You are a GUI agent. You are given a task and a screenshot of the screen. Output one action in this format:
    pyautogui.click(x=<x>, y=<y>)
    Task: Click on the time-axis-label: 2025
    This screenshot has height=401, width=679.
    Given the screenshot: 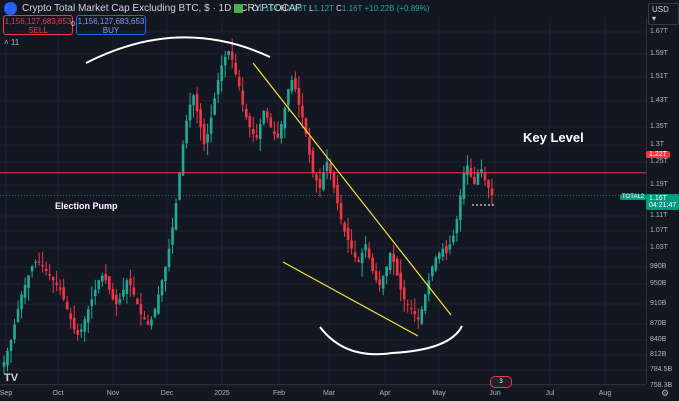 What is the action you would take?
    pyautogui.click(x=222, y=393)
    